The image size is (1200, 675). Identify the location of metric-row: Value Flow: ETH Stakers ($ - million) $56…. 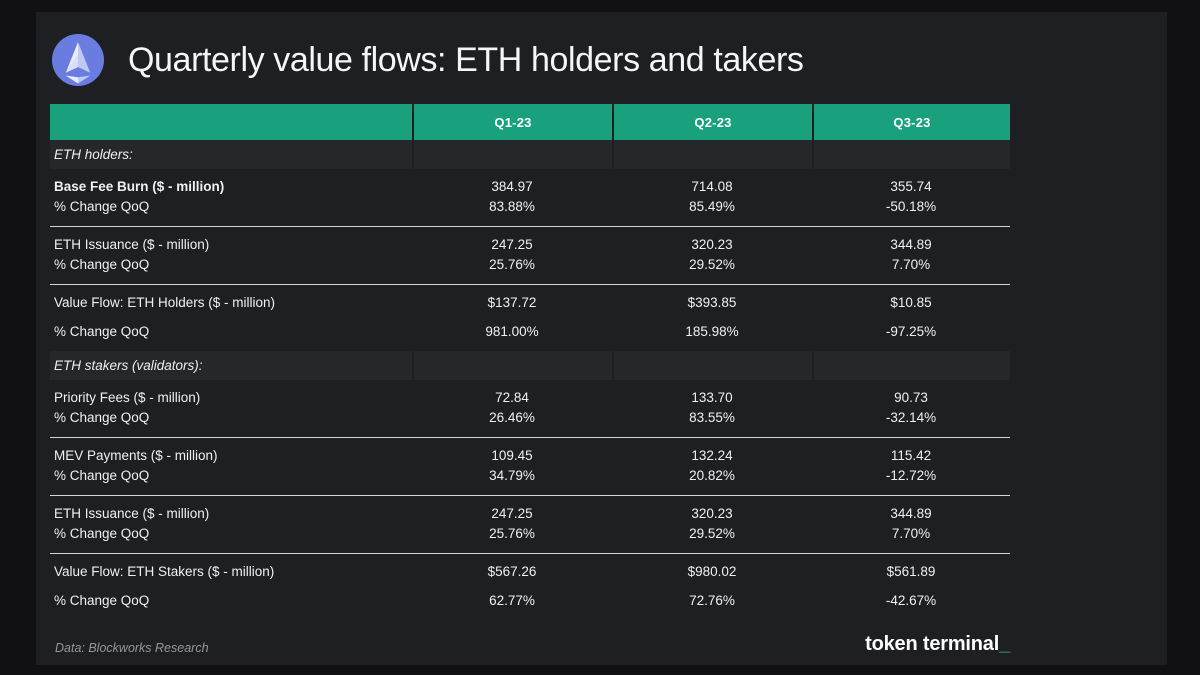
(530, 572).